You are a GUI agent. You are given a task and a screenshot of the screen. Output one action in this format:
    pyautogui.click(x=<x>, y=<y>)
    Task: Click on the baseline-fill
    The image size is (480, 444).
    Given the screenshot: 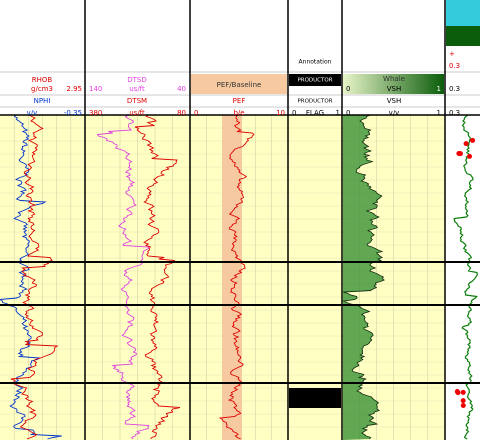 What is the action you would take?
    pyautogui.click(x=232, y=277)
    